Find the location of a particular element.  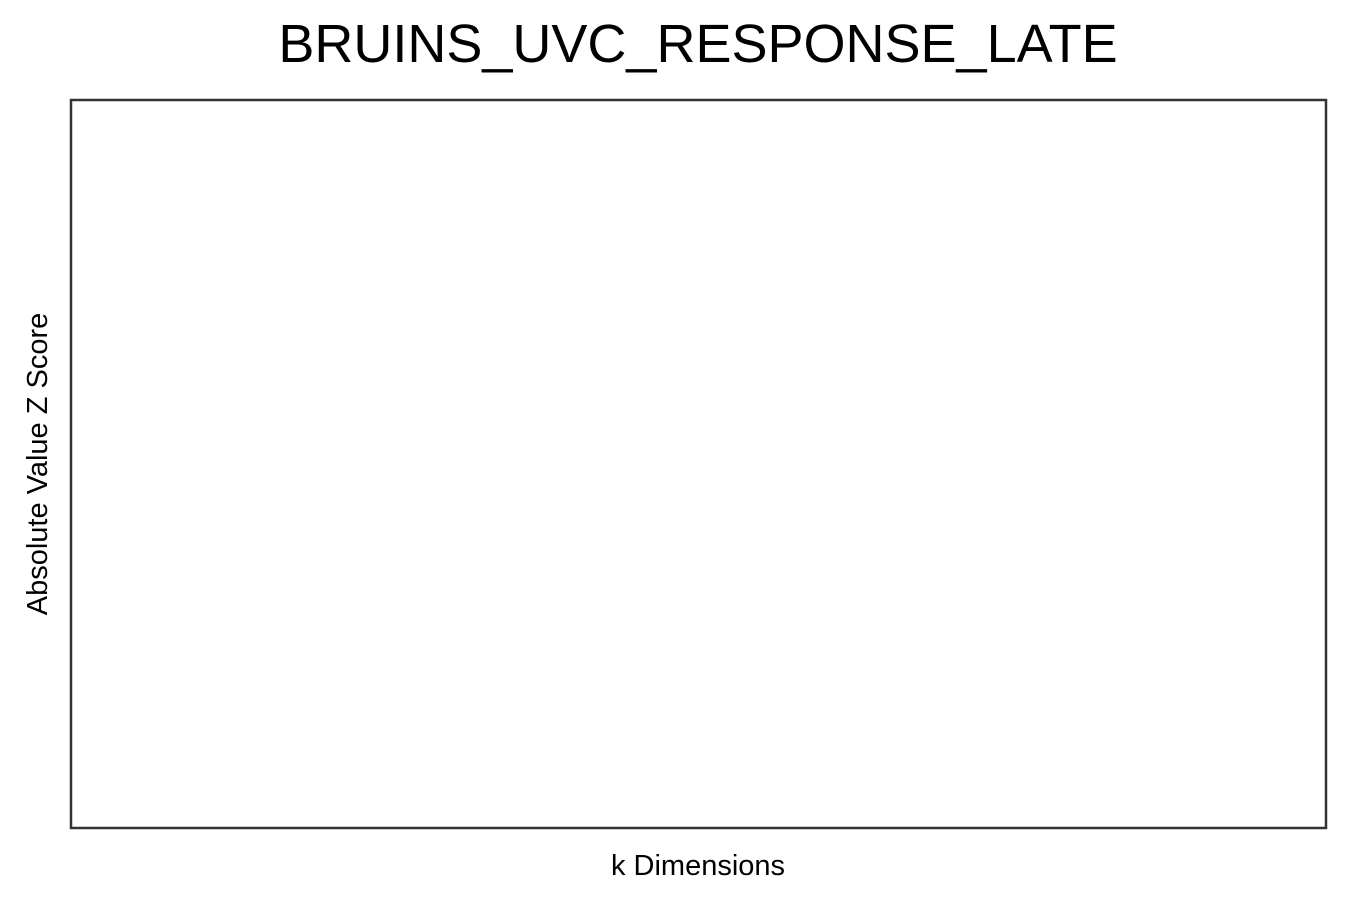

chart-title: BRUINS_UVC_RESPONSE_LATE is located at coordinates (697, 44).